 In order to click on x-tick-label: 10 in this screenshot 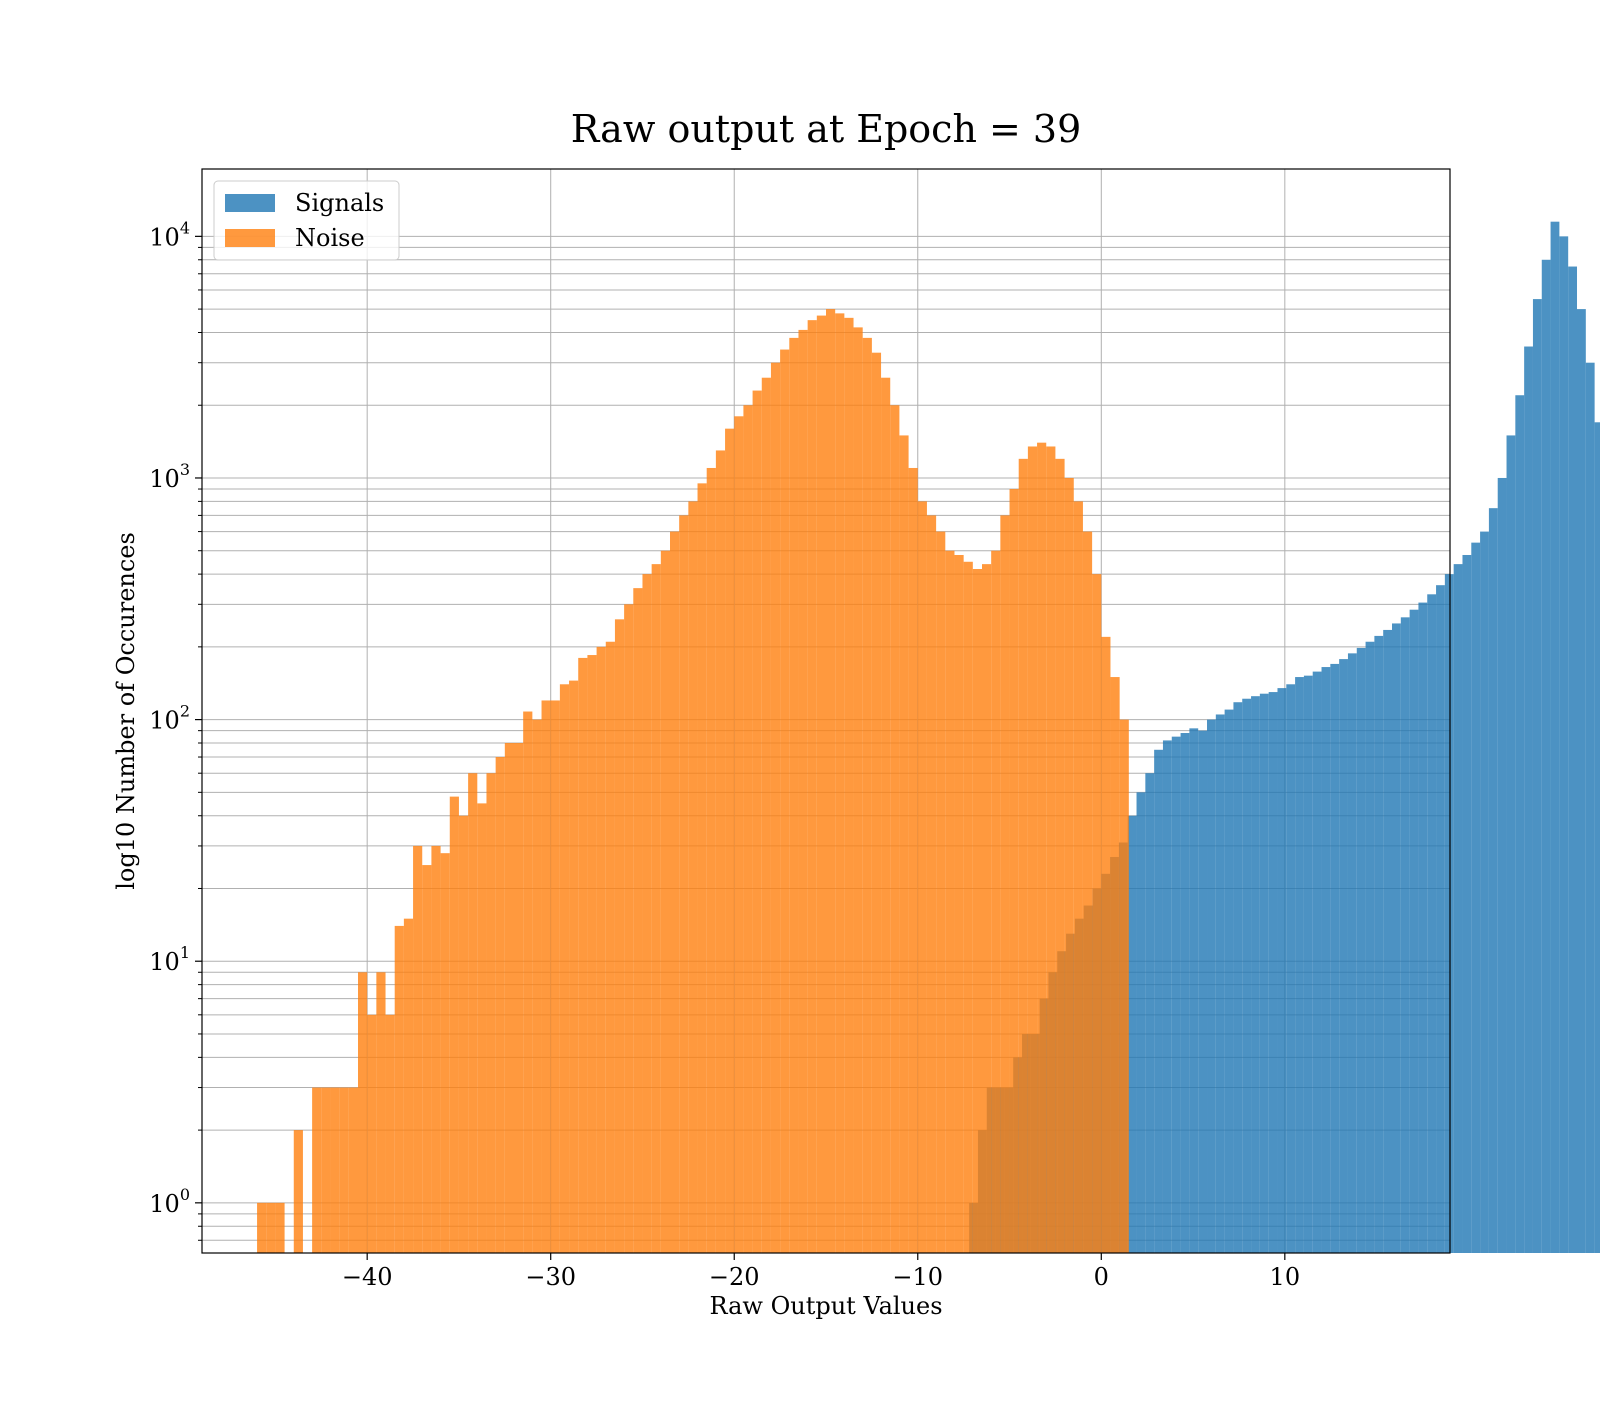, I will do `click(1285, 1277)`.